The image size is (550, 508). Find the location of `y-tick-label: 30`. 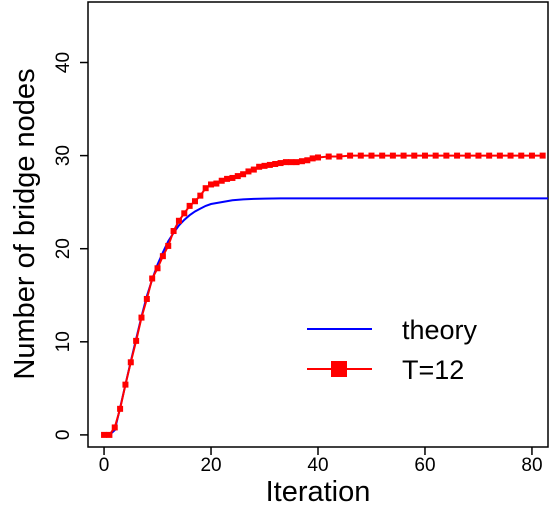

y-tick-label: 30 is located at coordinates (63, 155).